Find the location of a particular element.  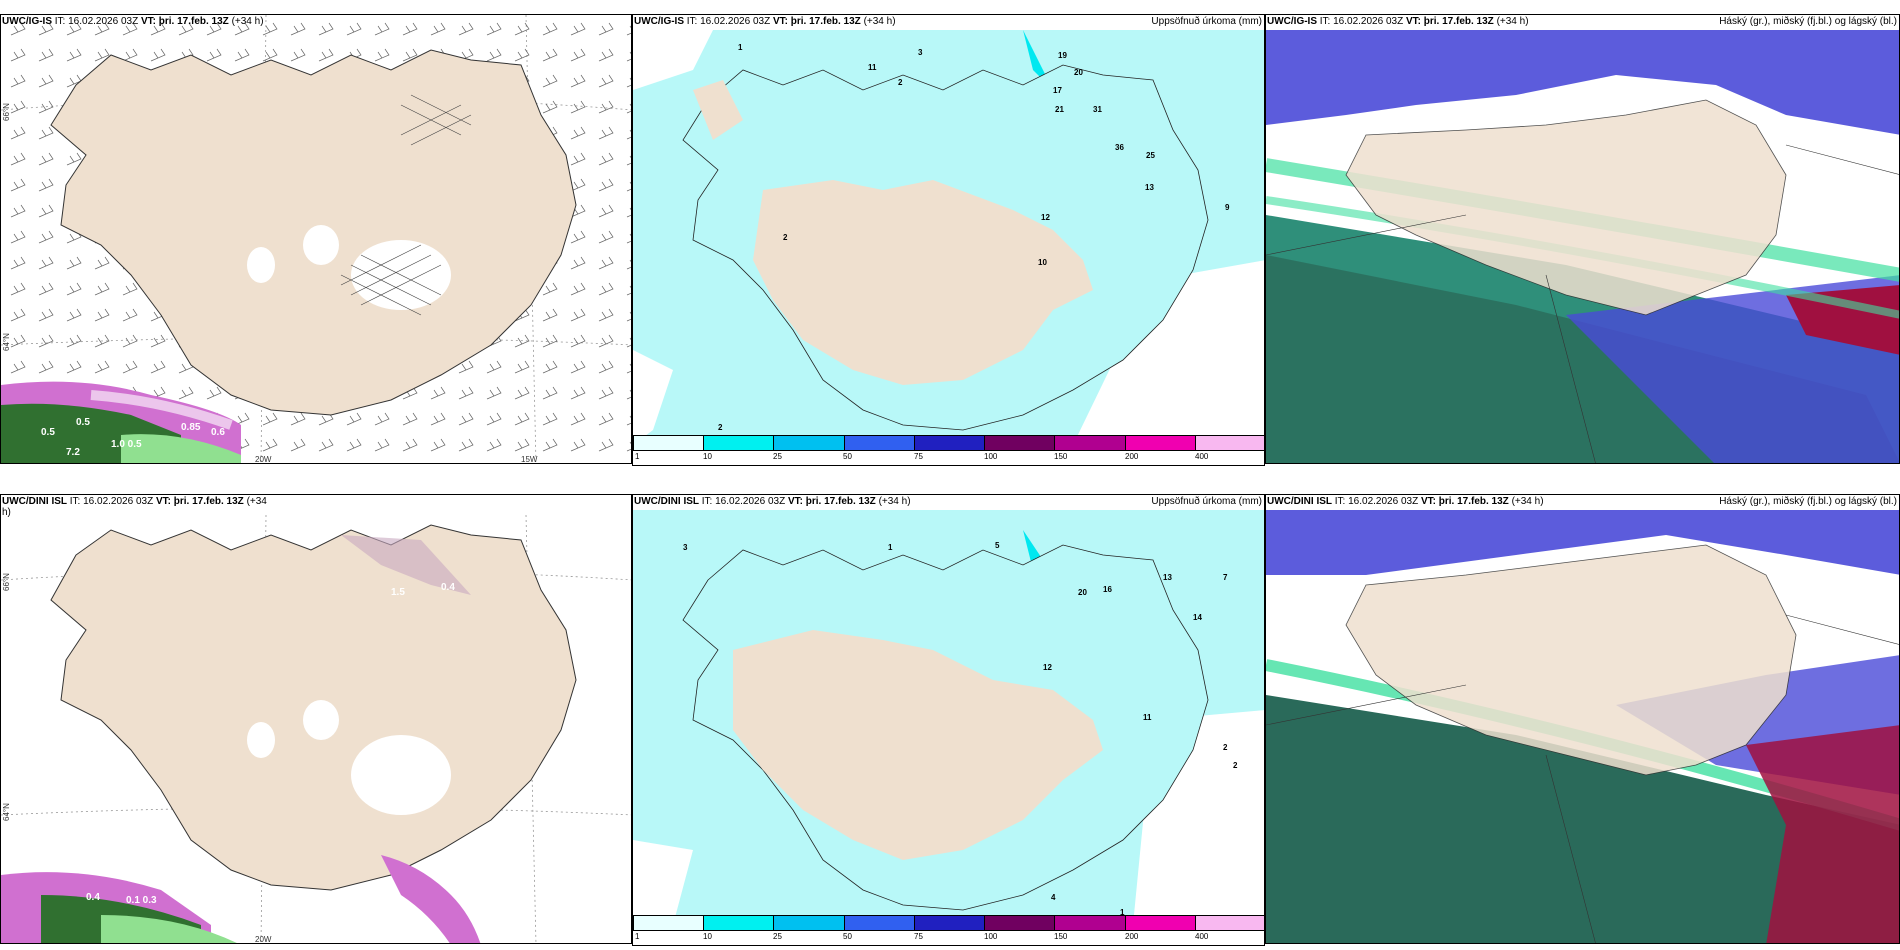

precip-colorbar is located at coordinates (948, 443).